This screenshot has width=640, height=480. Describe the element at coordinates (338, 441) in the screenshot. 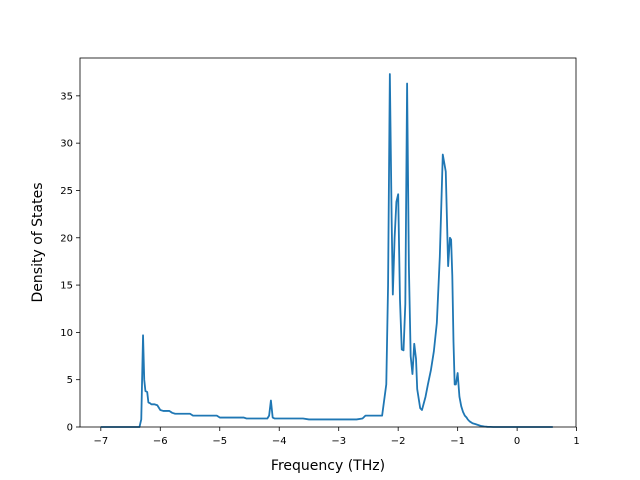

I see `x-tick-label: −3` at that location.